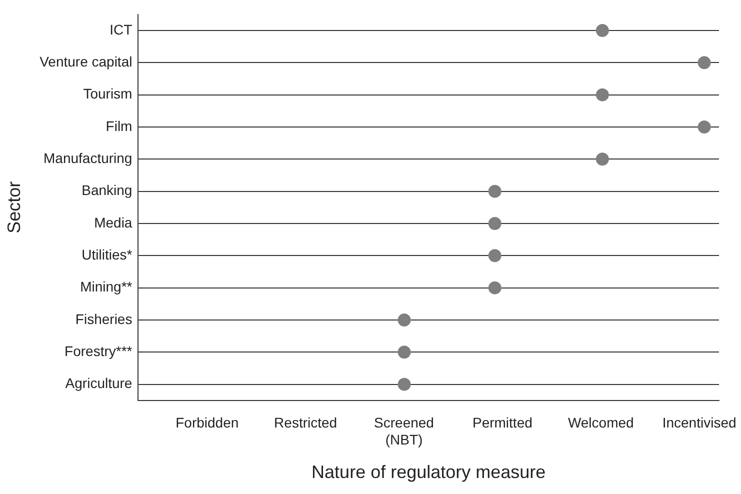  Describe the element at coordinates (306, 422) in the screenshot. I see `text: Restricted` at that location.